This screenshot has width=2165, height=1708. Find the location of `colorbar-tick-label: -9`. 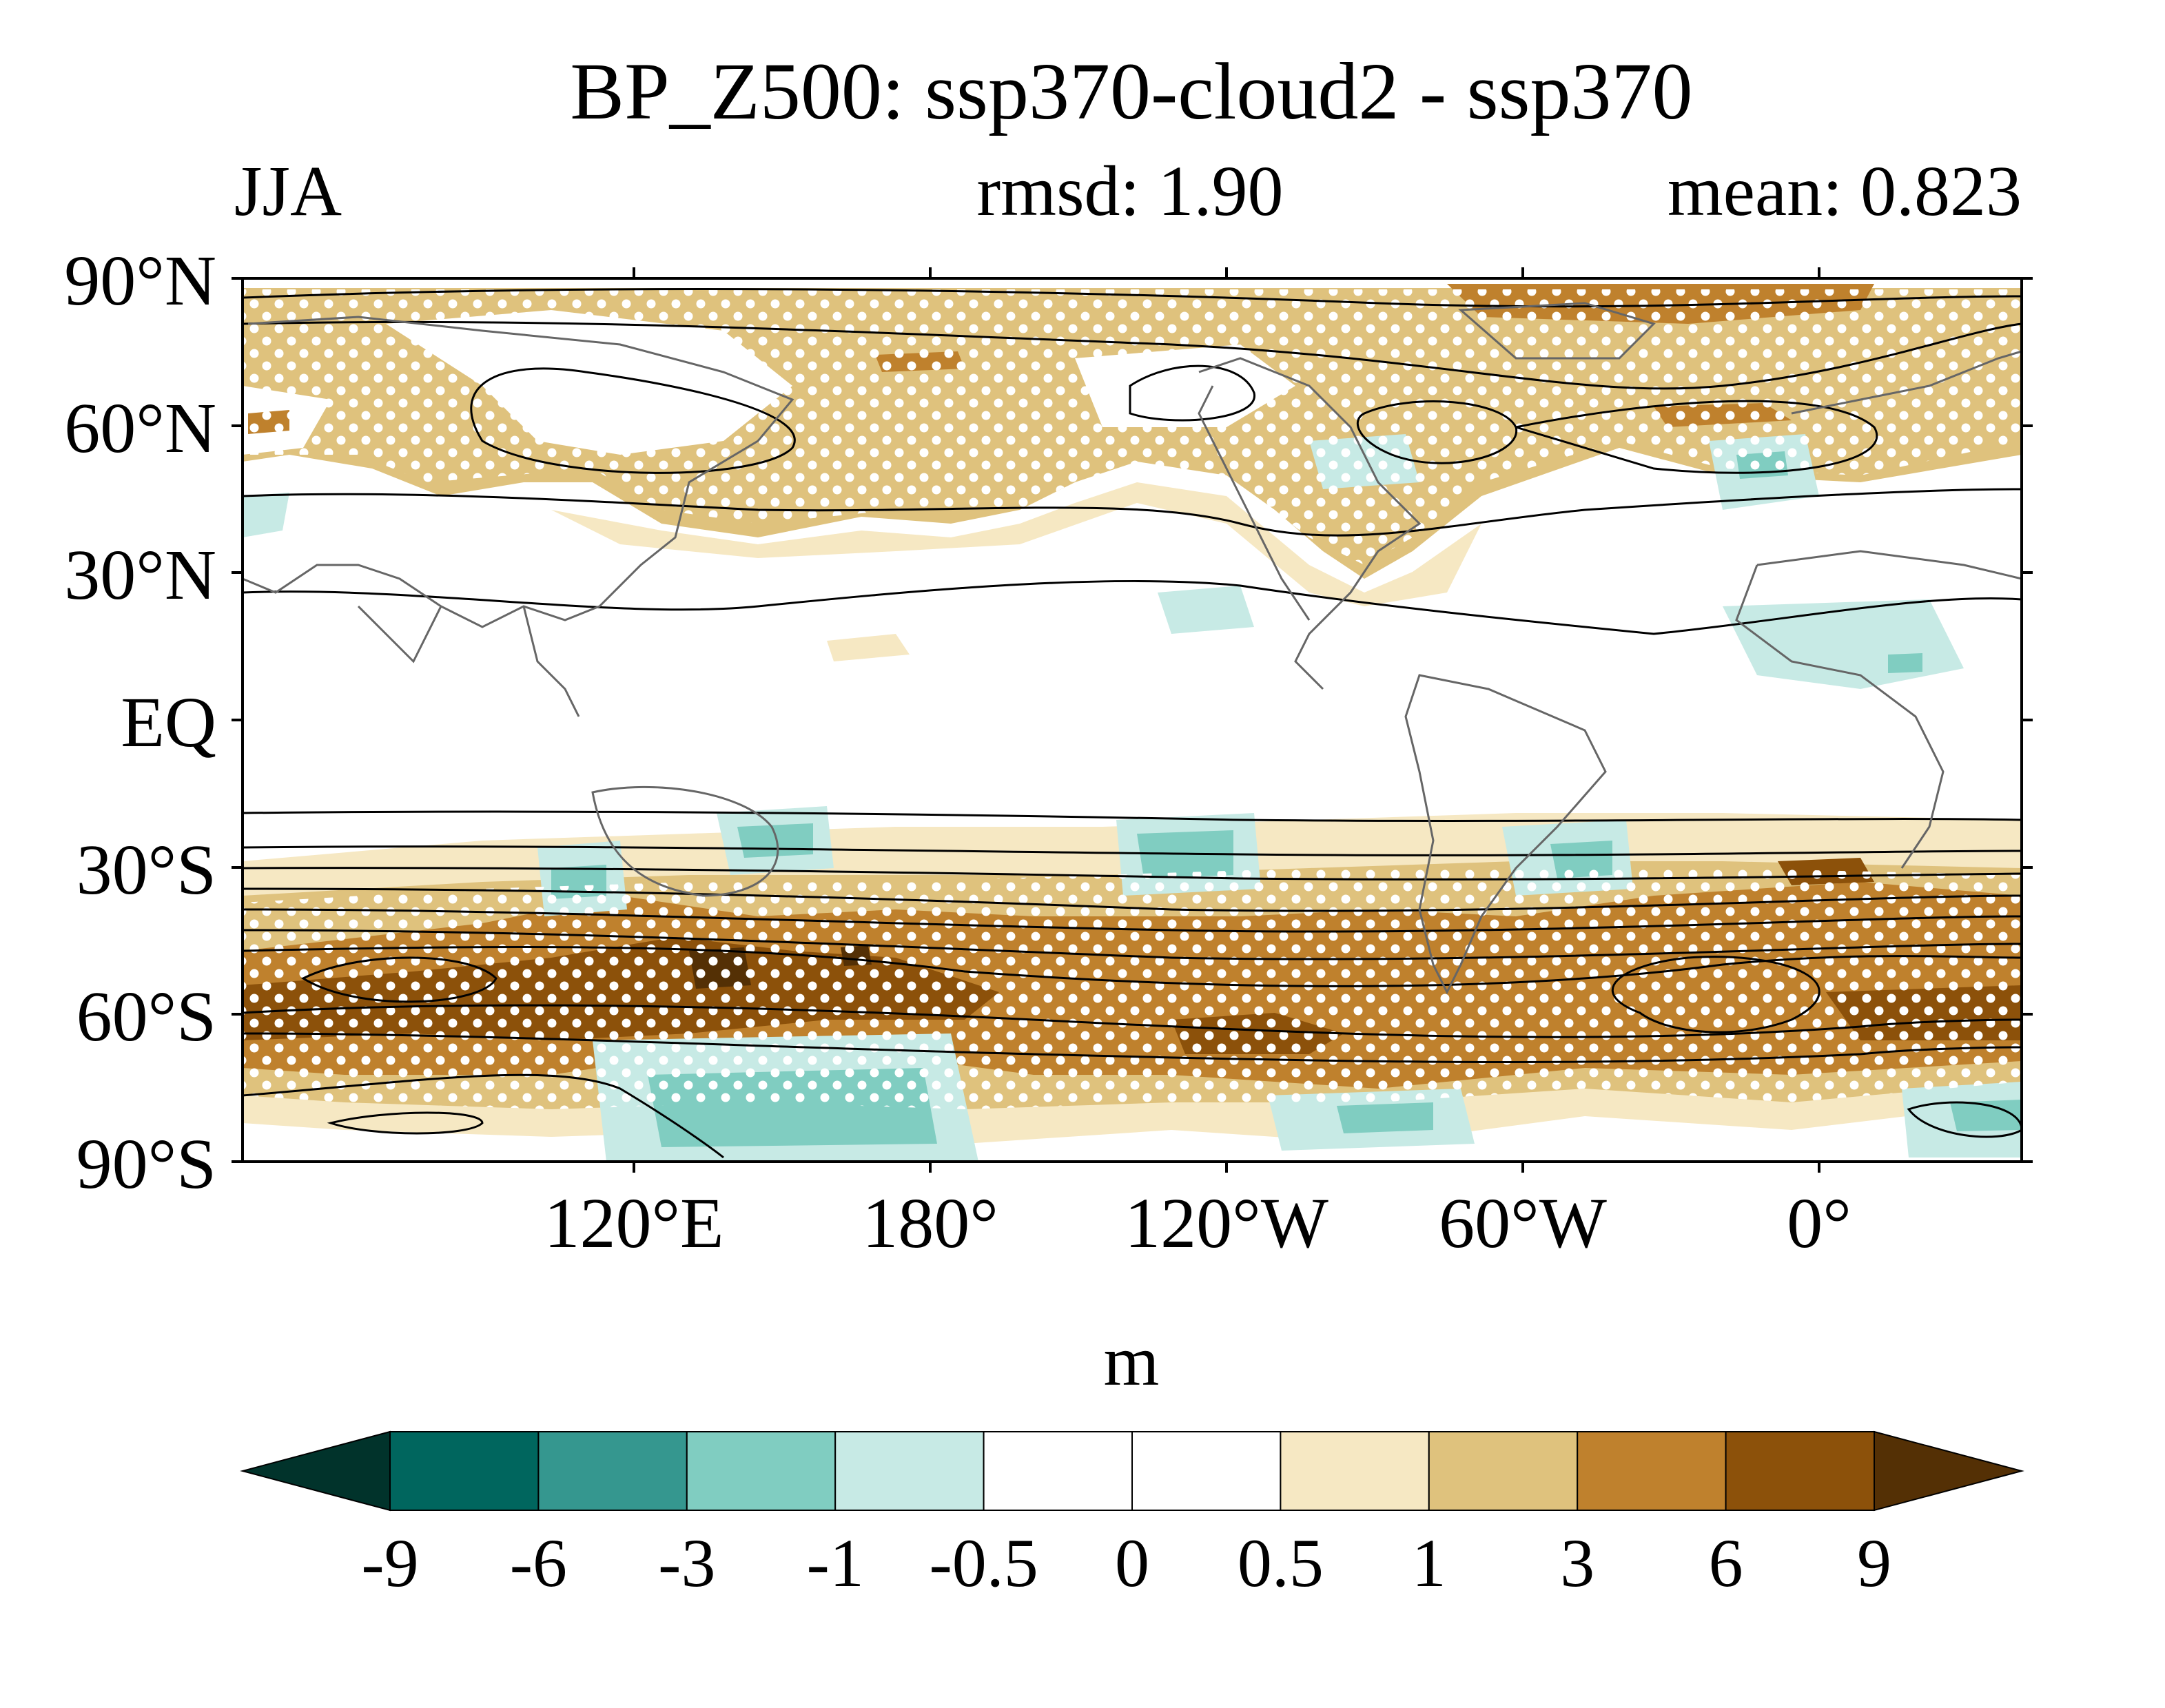

colorbar-tick-label: -9 is located at coordinates (389, 1563).